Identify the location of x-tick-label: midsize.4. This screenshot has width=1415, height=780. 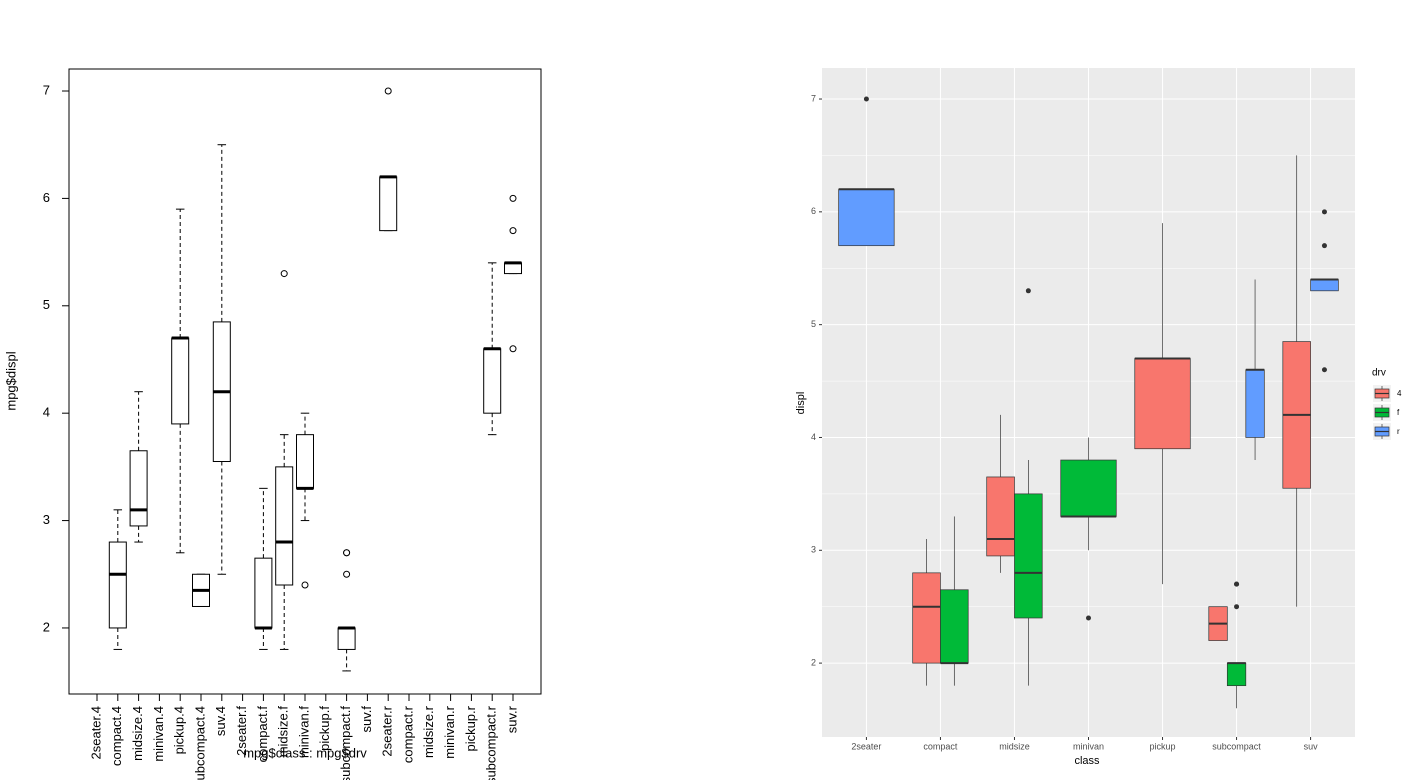
(137, 733).